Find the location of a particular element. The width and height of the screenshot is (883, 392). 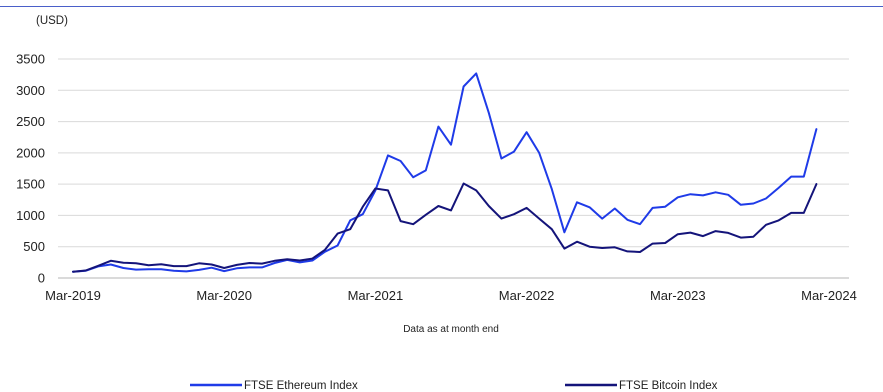

x-tick-label: Mar-2019 is located at coordinates (73, 295).